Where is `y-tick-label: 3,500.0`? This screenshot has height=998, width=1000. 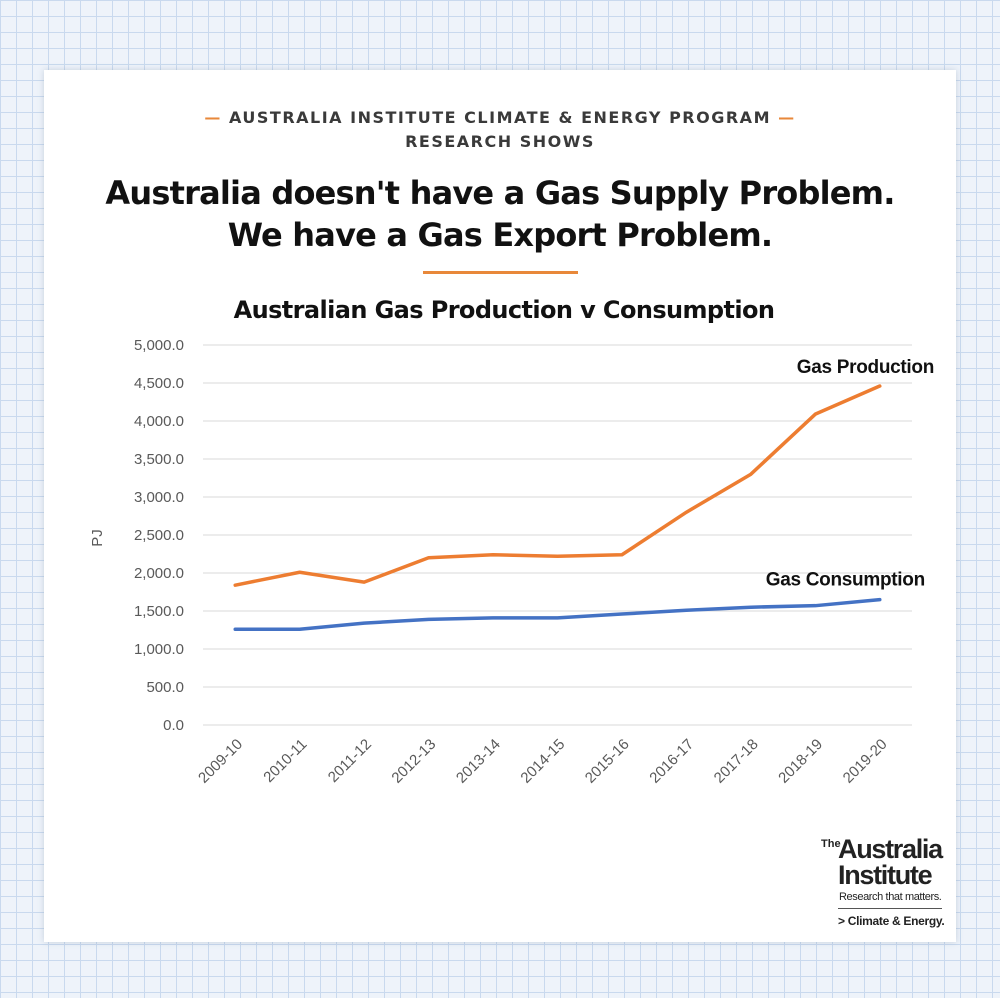
y-tick-label: 3,500.0 is located at coordinates (159, 459).